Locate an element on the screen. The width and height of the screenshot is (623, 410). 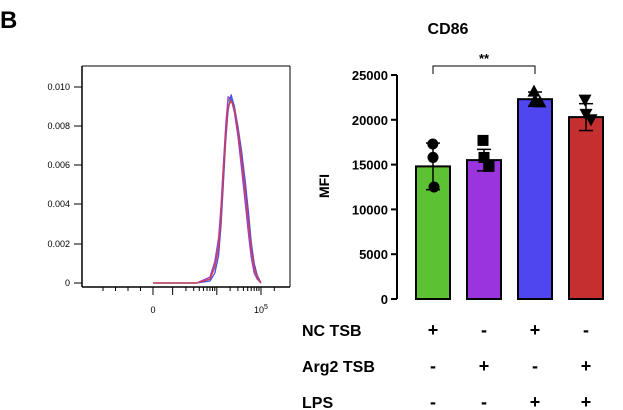
histogram-x-tick-label-ten: 105 is located at coordinates (261, 309).